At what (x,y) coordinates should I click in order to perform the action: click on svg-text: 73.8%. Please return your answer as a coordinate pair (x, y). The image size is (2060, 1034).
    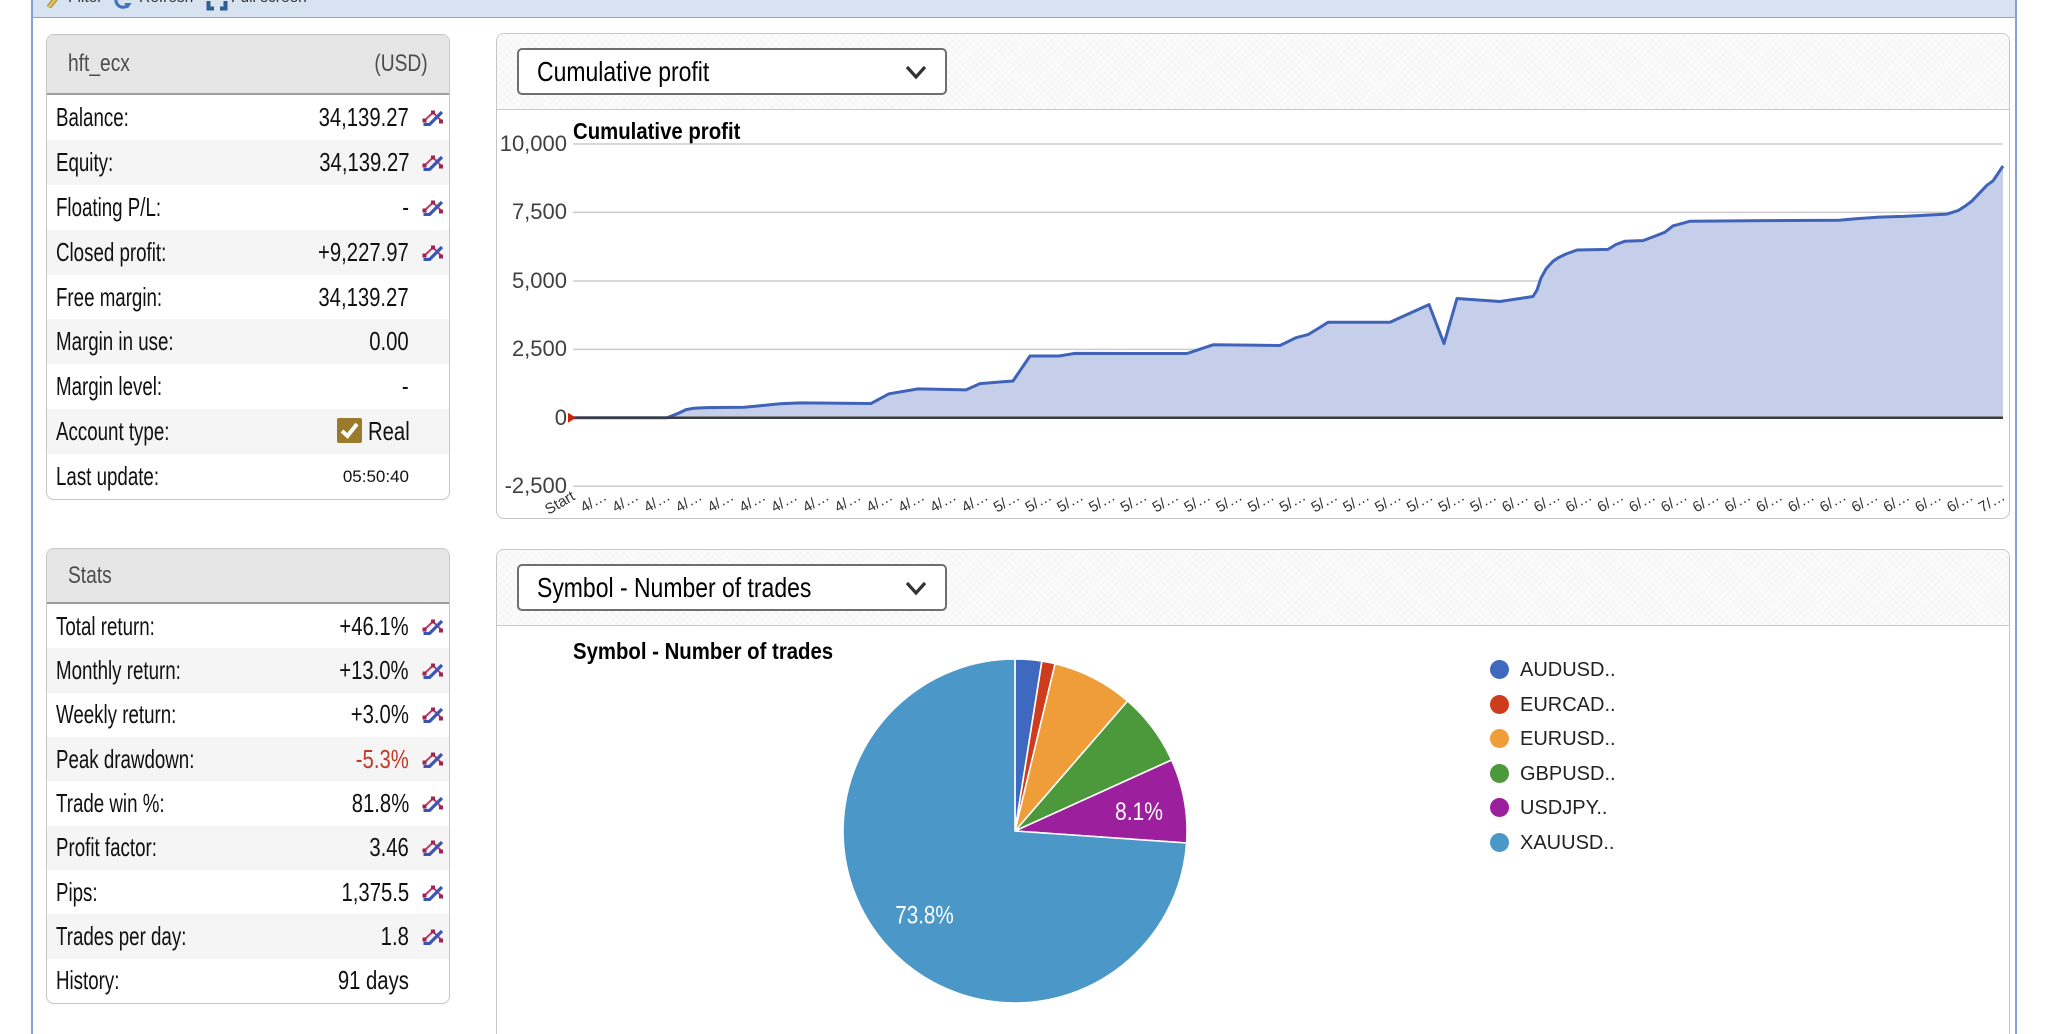
    Looking at the image, I should click on (924, 916).